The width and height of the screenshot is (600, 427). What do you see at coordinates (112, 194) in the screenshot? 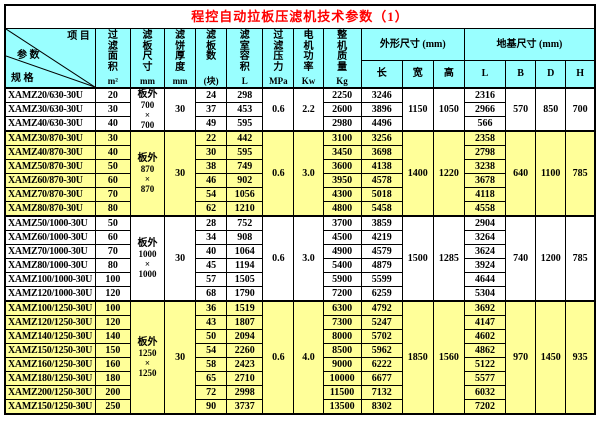
I see `cell-filter-area: 70` at bounding box center [112, 194].